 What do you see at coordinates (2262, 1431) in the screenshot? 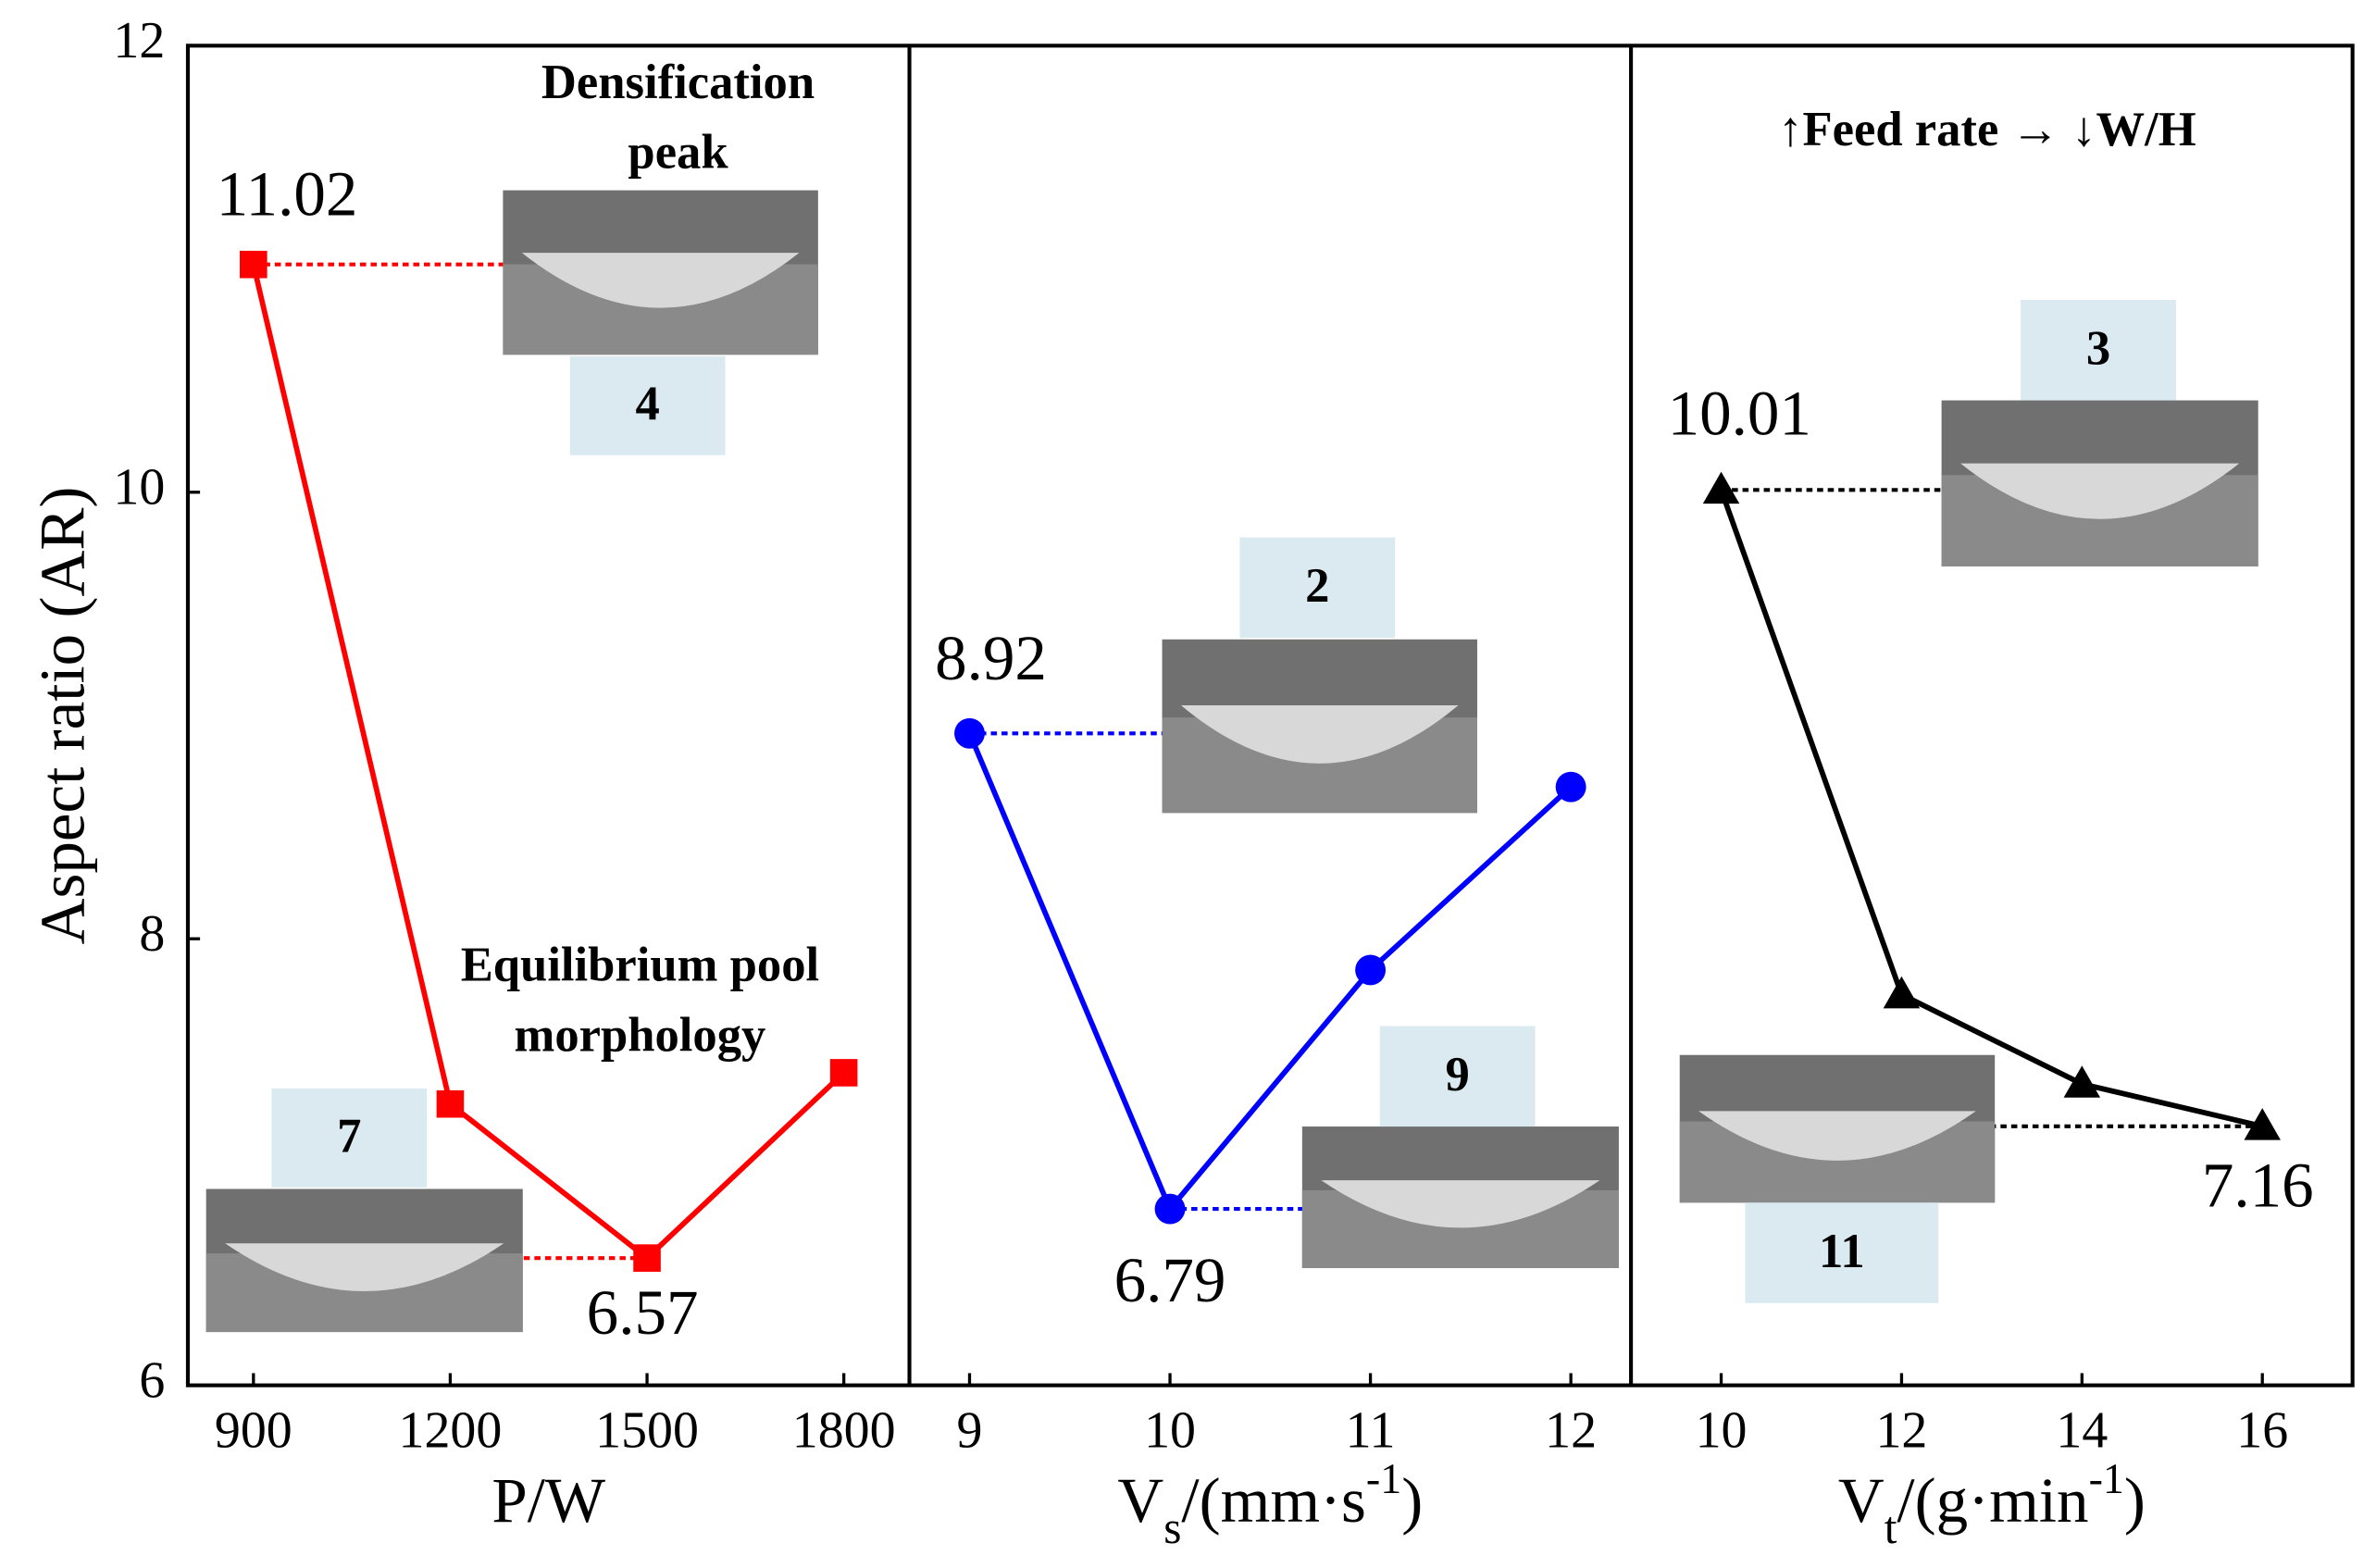
I see `x-tick-label: 16` at bounding box center [2262, 1431].